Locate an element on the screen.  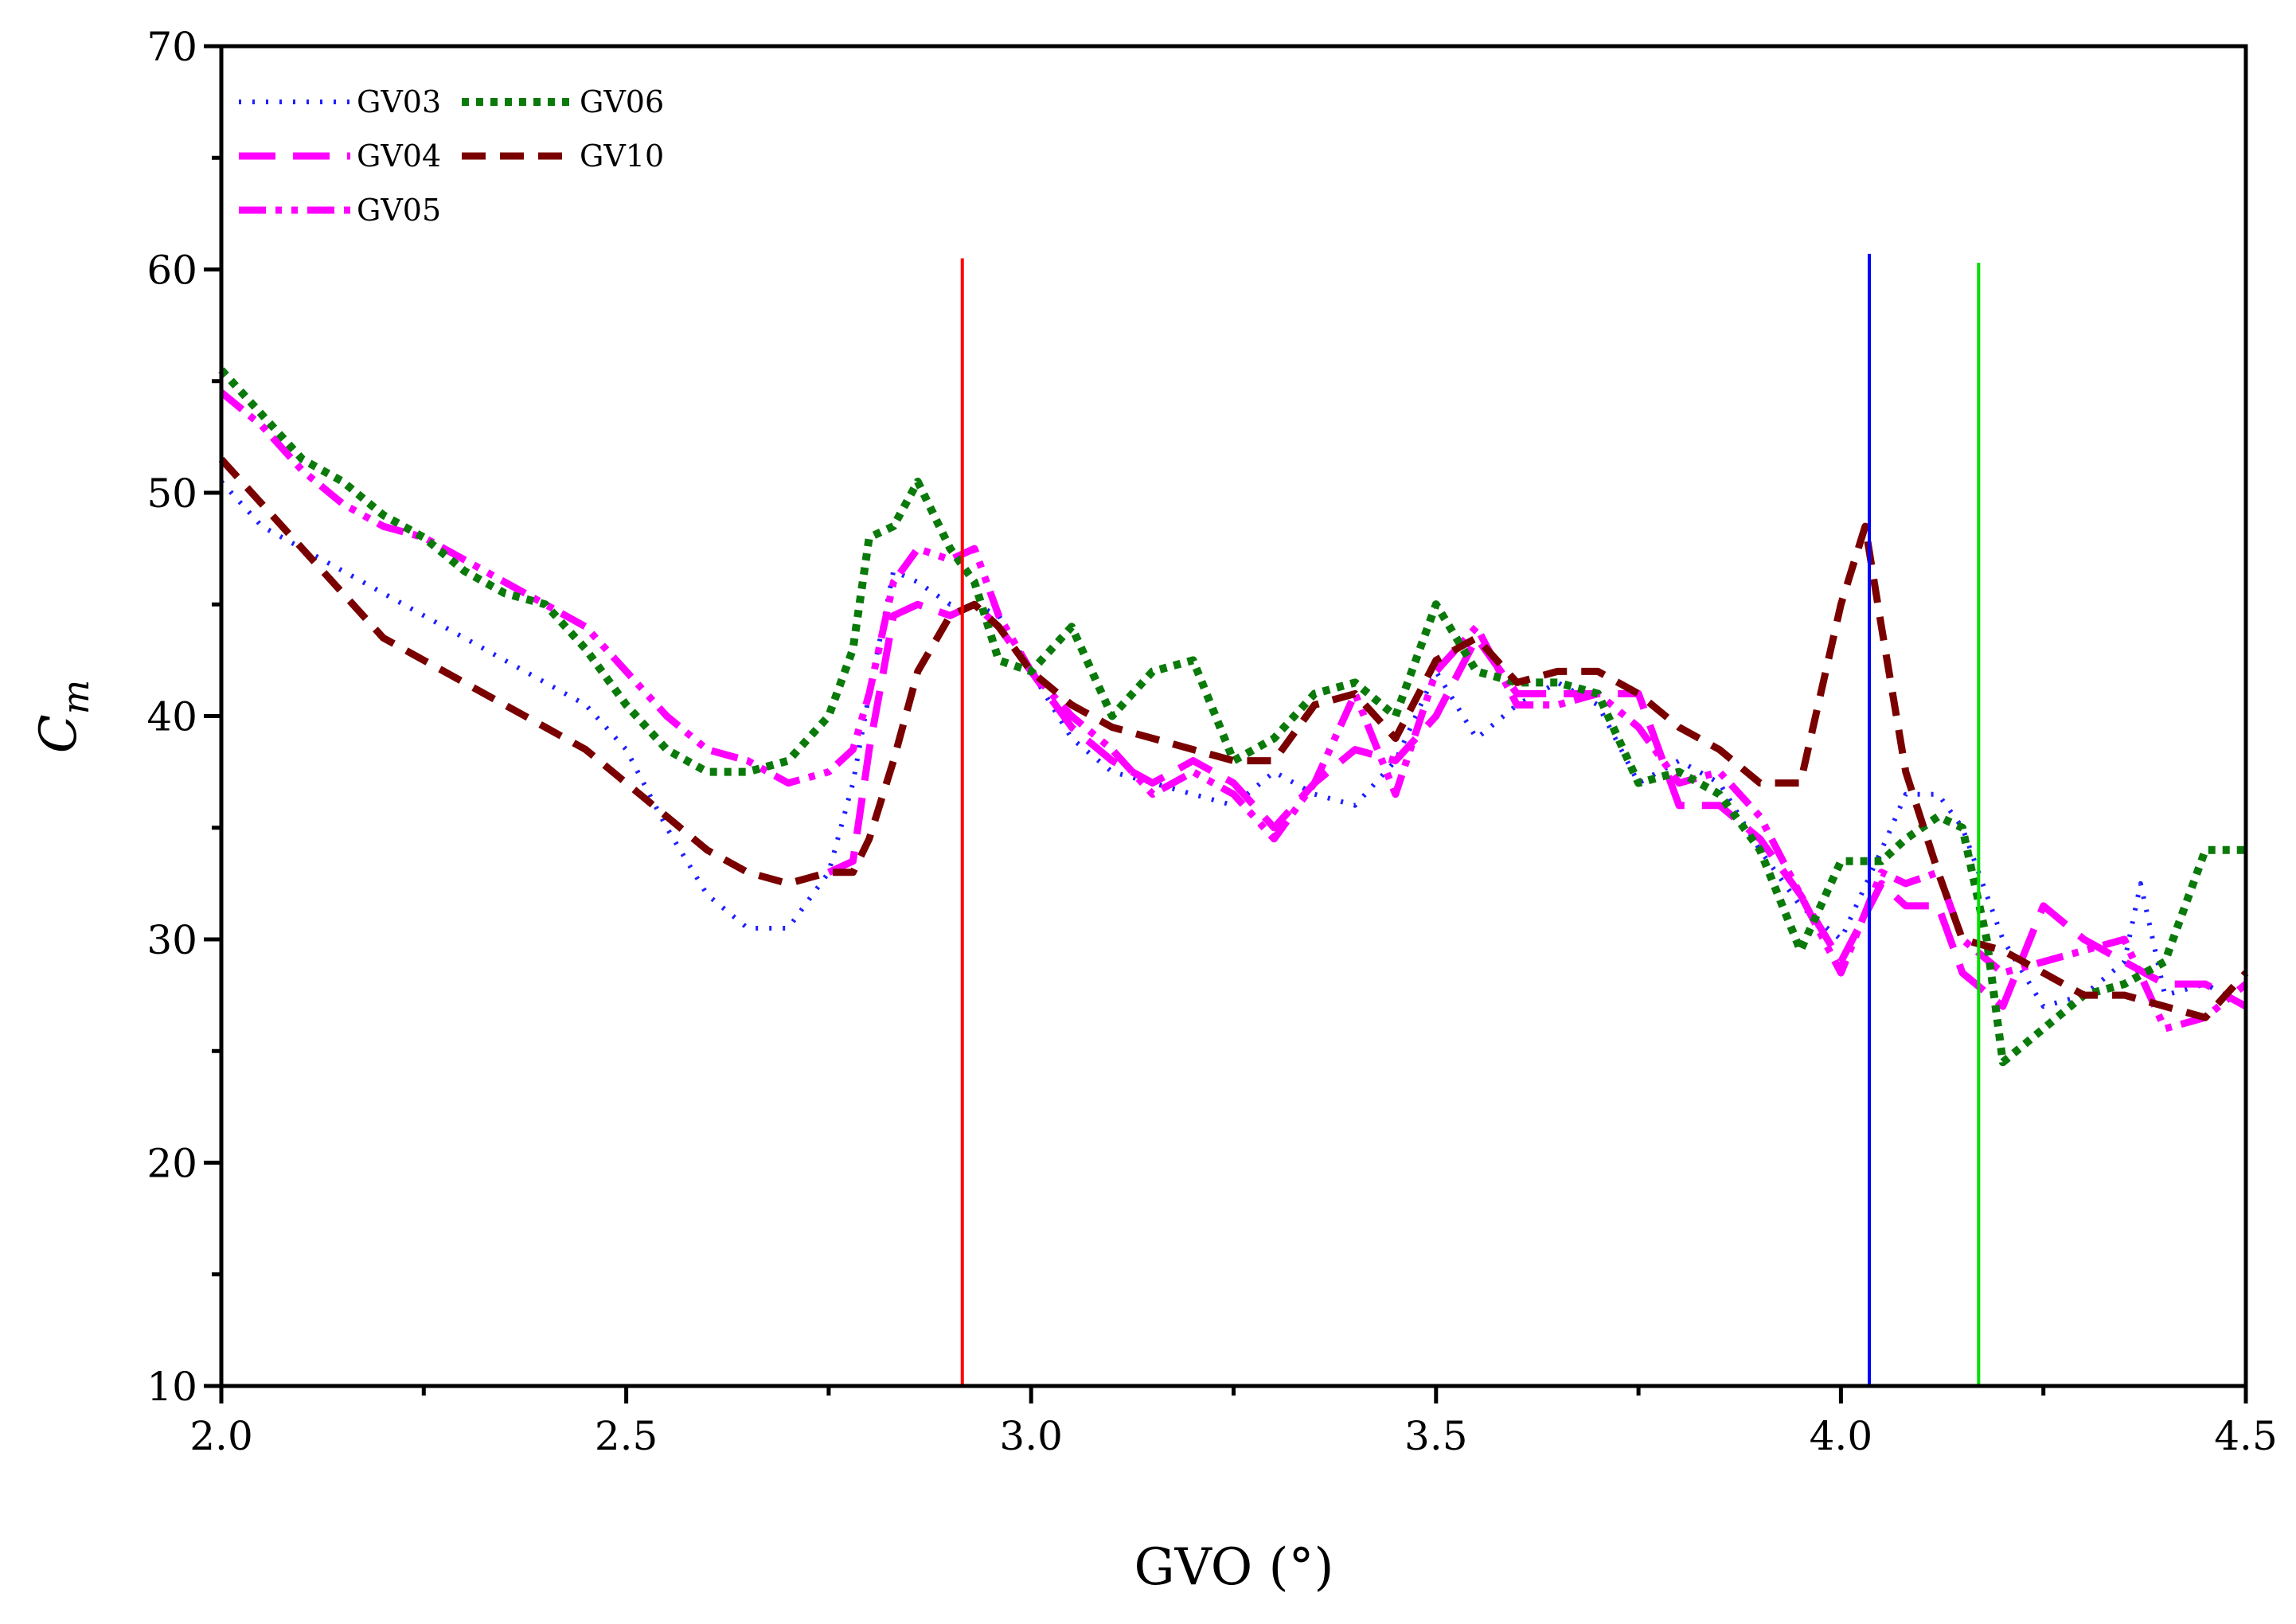
y-axis-title-sub: m is located at coordinates (75, 697).